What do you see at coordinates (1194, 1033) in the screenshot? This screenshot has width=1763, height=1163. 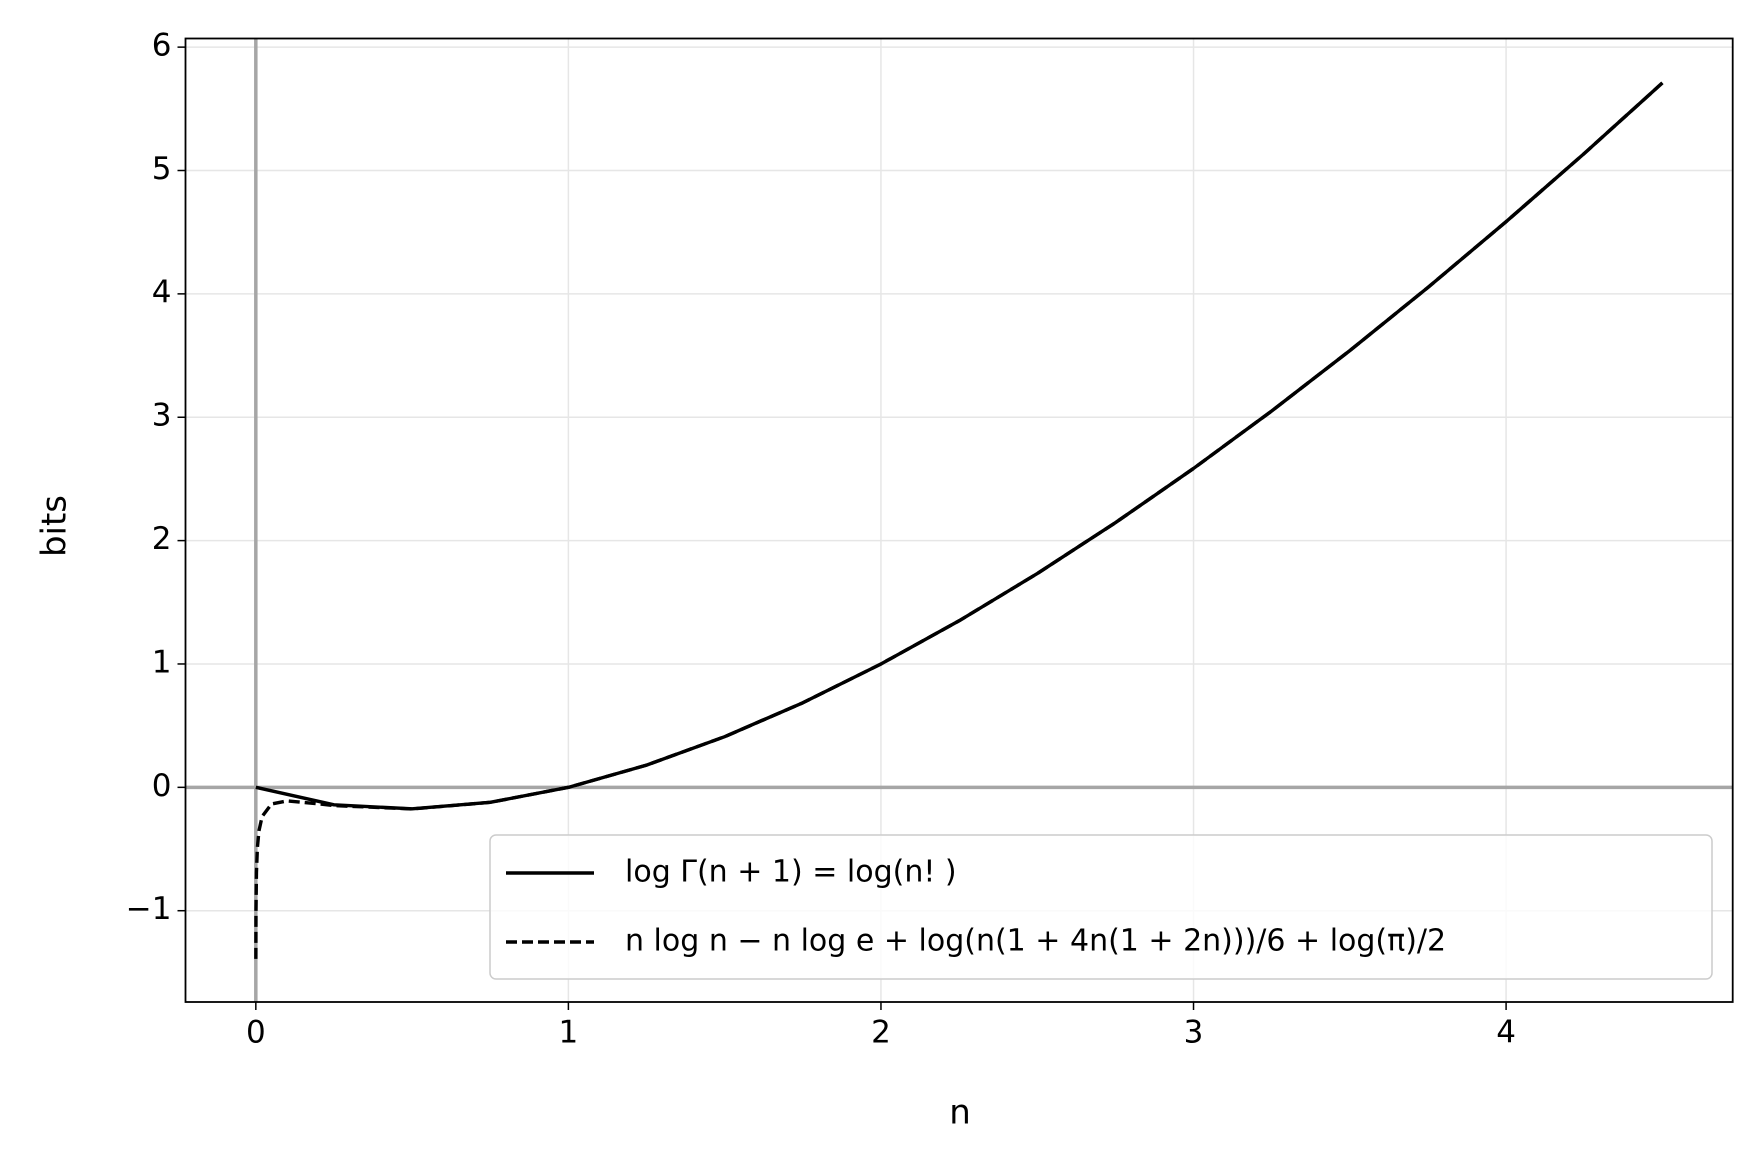 I see `x-tick-label: 3` at bounding box center [1194, 1033].